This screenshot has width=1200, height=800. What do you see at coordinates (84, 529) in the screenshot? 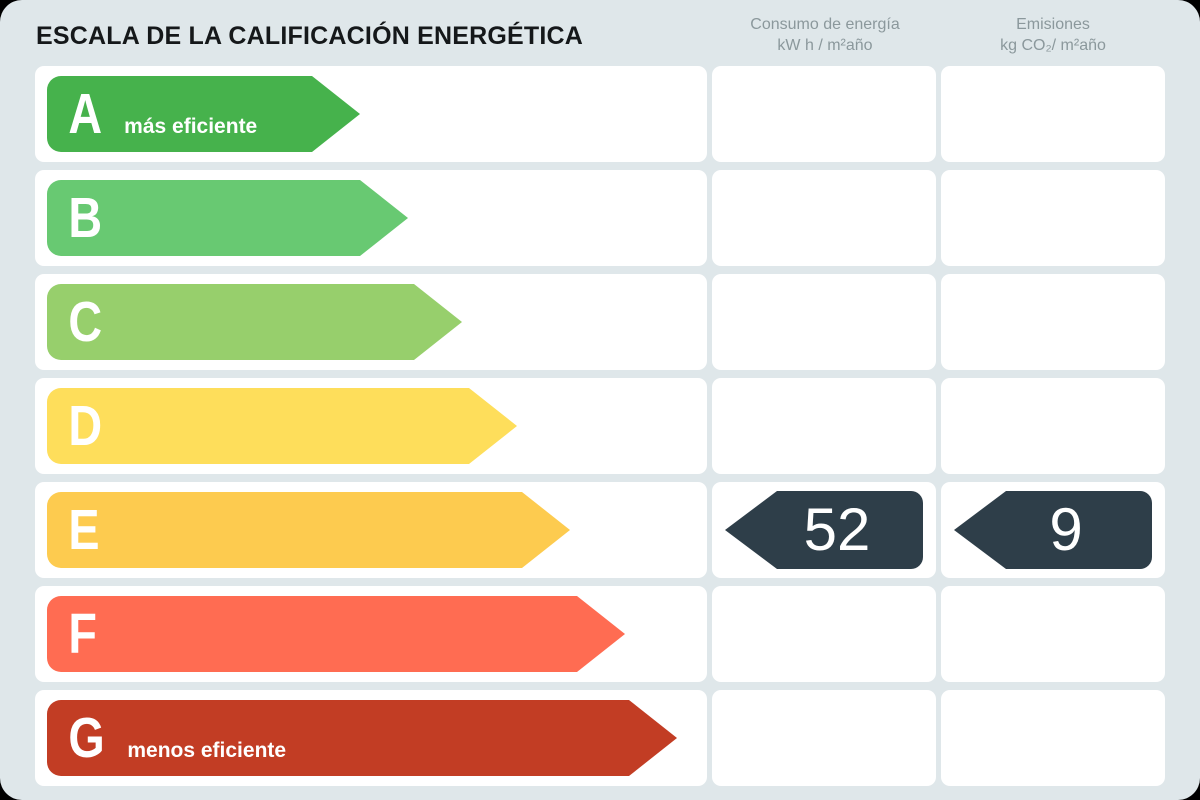
I see `rating-letter: E` at bounding box center [84, 529].